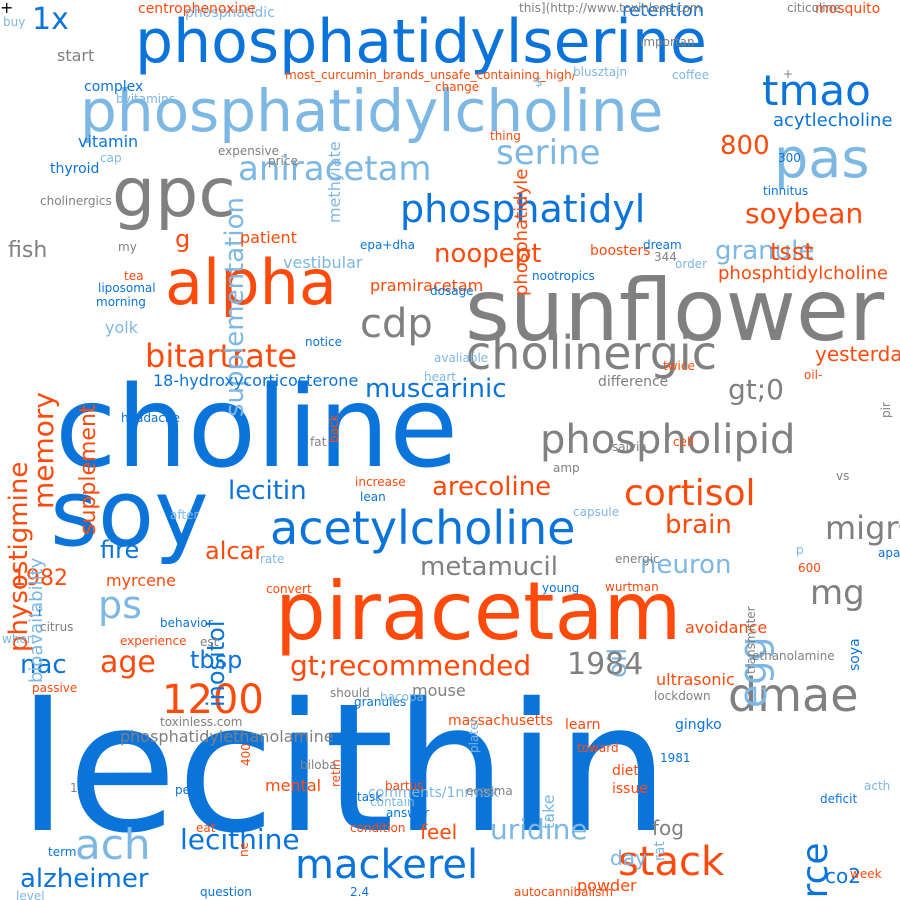 The width and height of the screenshot is (900, 900). I want to click on word: condition, so click(378, 828).